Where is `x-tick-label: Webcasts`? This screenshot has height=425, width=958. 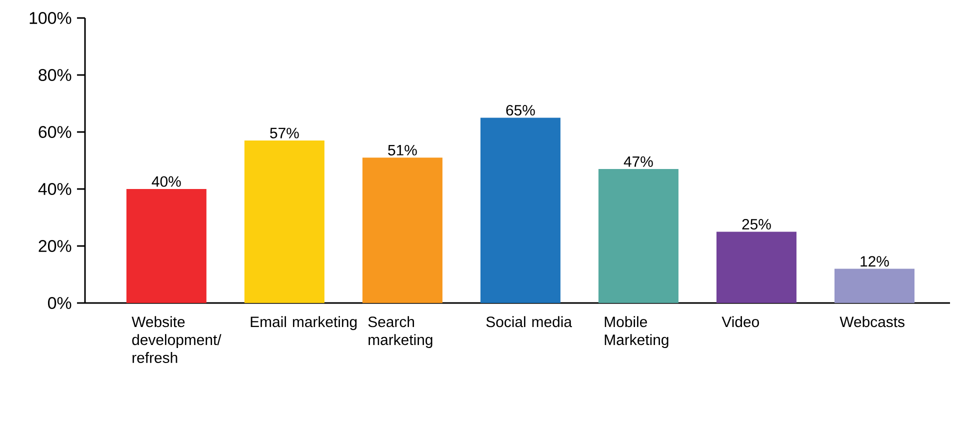
x-tick-label: Webcasts is located at coordinates (872, 322).